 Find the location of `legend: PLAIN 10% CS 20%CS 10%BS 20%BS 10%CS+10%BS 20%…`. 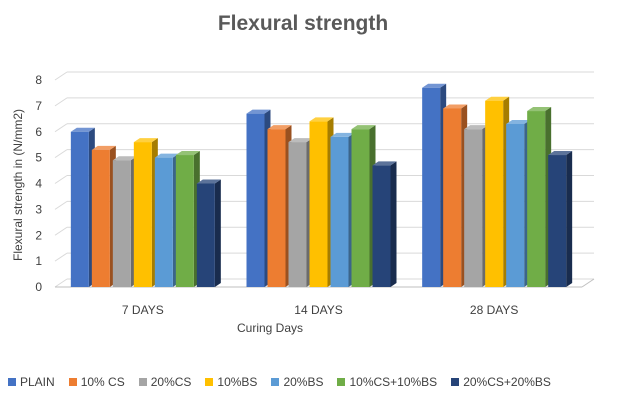

legend: PLAIN 10% CS 20%CS 10%BS 20%BS 10%CS+10%BS 20%… is located at coordinates (318, 382).